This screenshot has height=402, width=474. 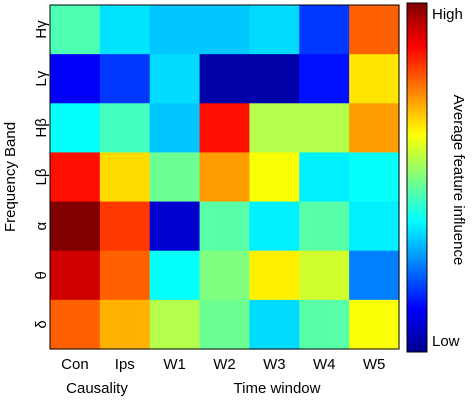 I want to click on x-tick-label: W1, so click(x=174, y=364).